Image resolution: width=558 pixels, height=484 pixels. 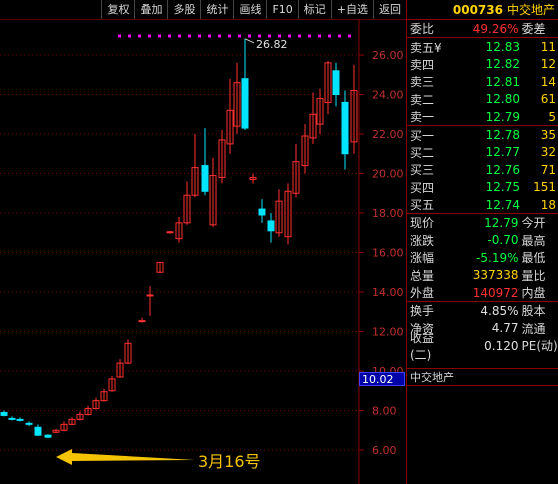 What do you see at coordinates (482, 64) in the screenshot?
I see `ask-row: 卖四 12.82 12` at bounding box center [482, 64].